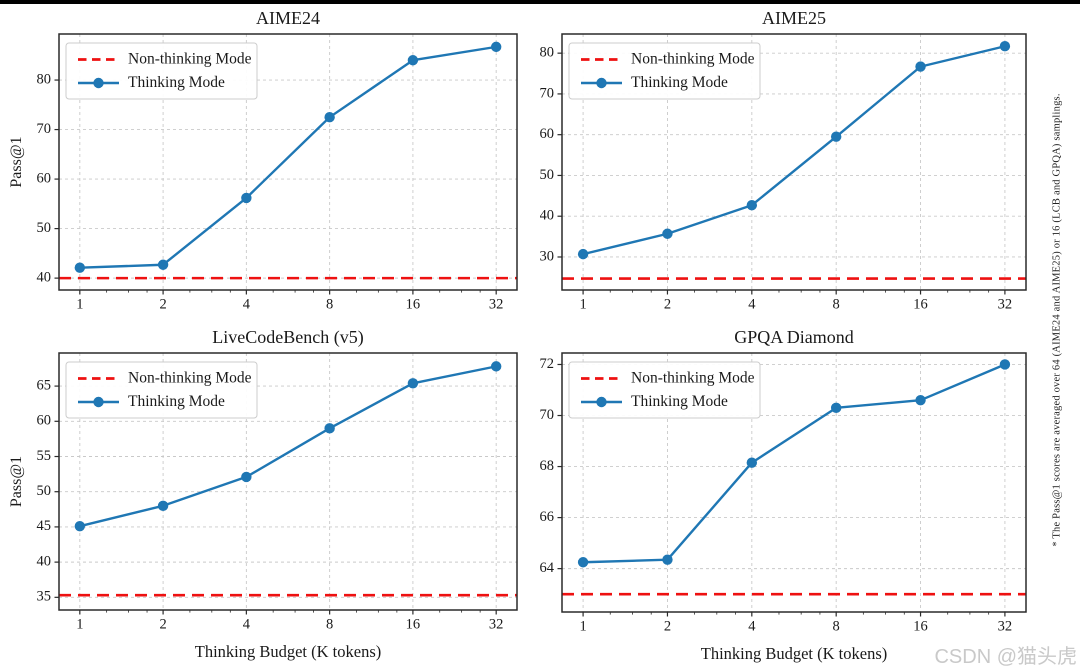 The image size is (1080, 669). I want to click on chart-title: AIME24, so click(288, 18).